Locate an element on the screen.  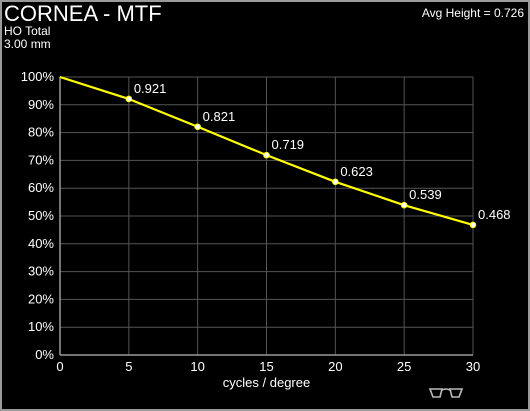
x-tick-label: 20 is located at coordinates (335, 366).